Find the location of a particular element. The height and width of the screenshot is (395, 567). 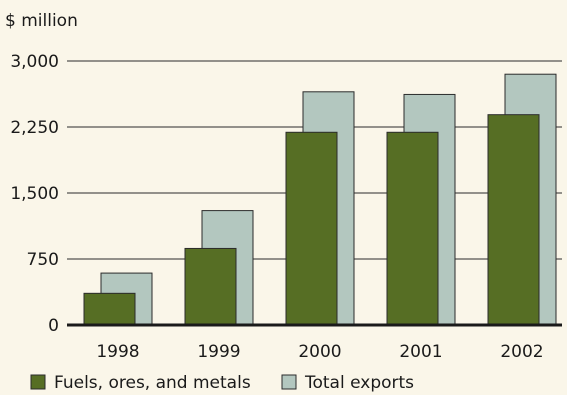

legend-label-fuels-ores-and-metals: Fuels, ores, and metals is located at coordinates (152, 383).